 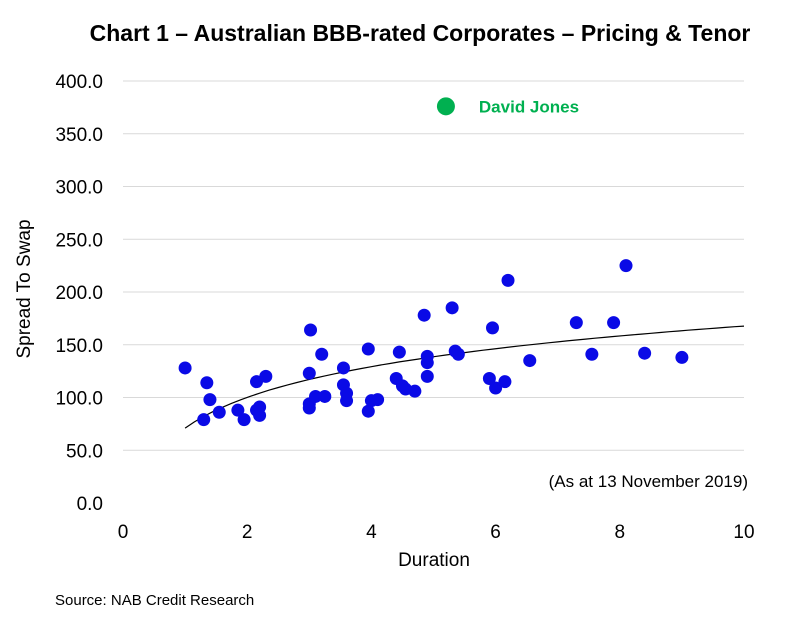 What do you see at coordinates (79, 240) in the screenshot?
I see `y-tick-label: 250.0` at bounding box center [79, 240].